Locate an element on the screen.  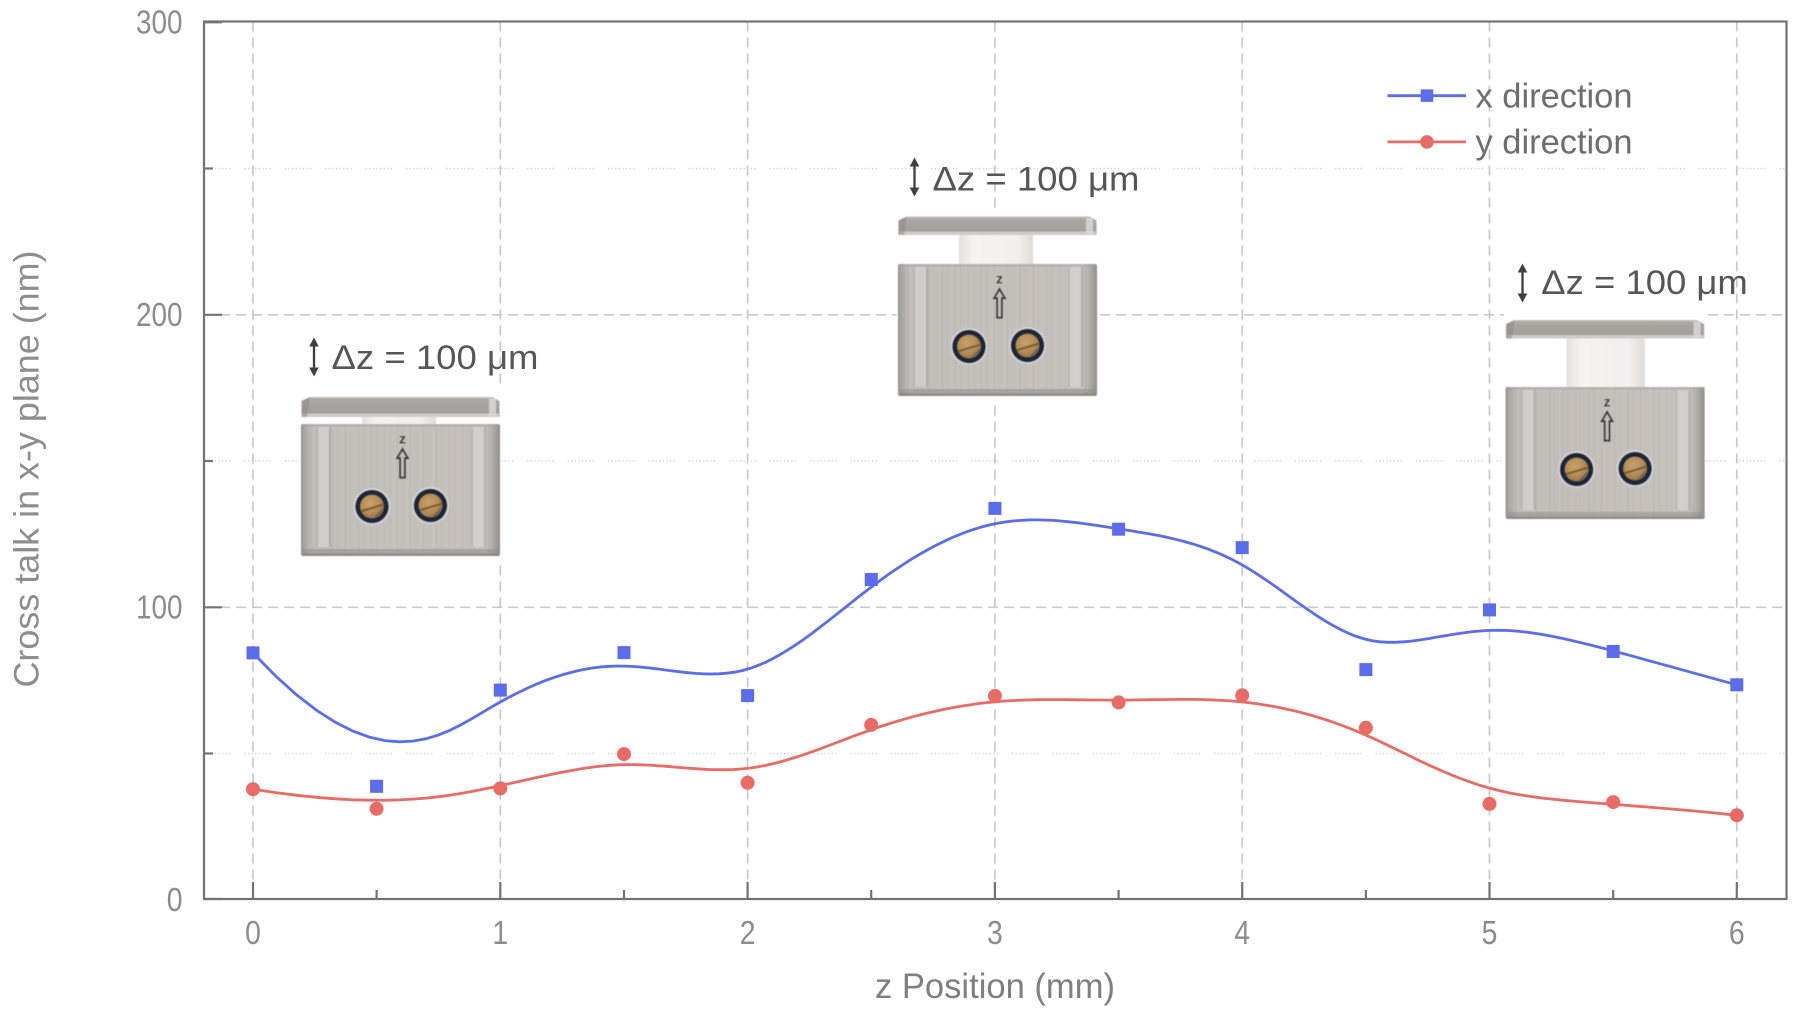
svg-text: 3 is located at coordinates (995, 932).